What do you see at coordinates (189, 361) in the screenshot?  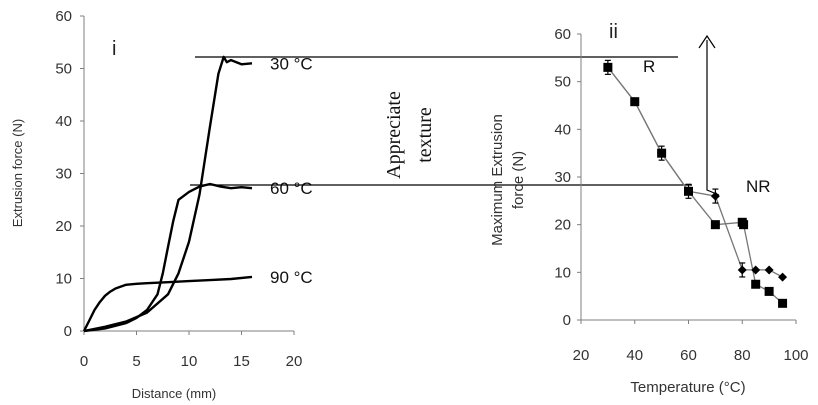 I see `panel-i-x-tick-label: 10` at bounding box center [189, 361].